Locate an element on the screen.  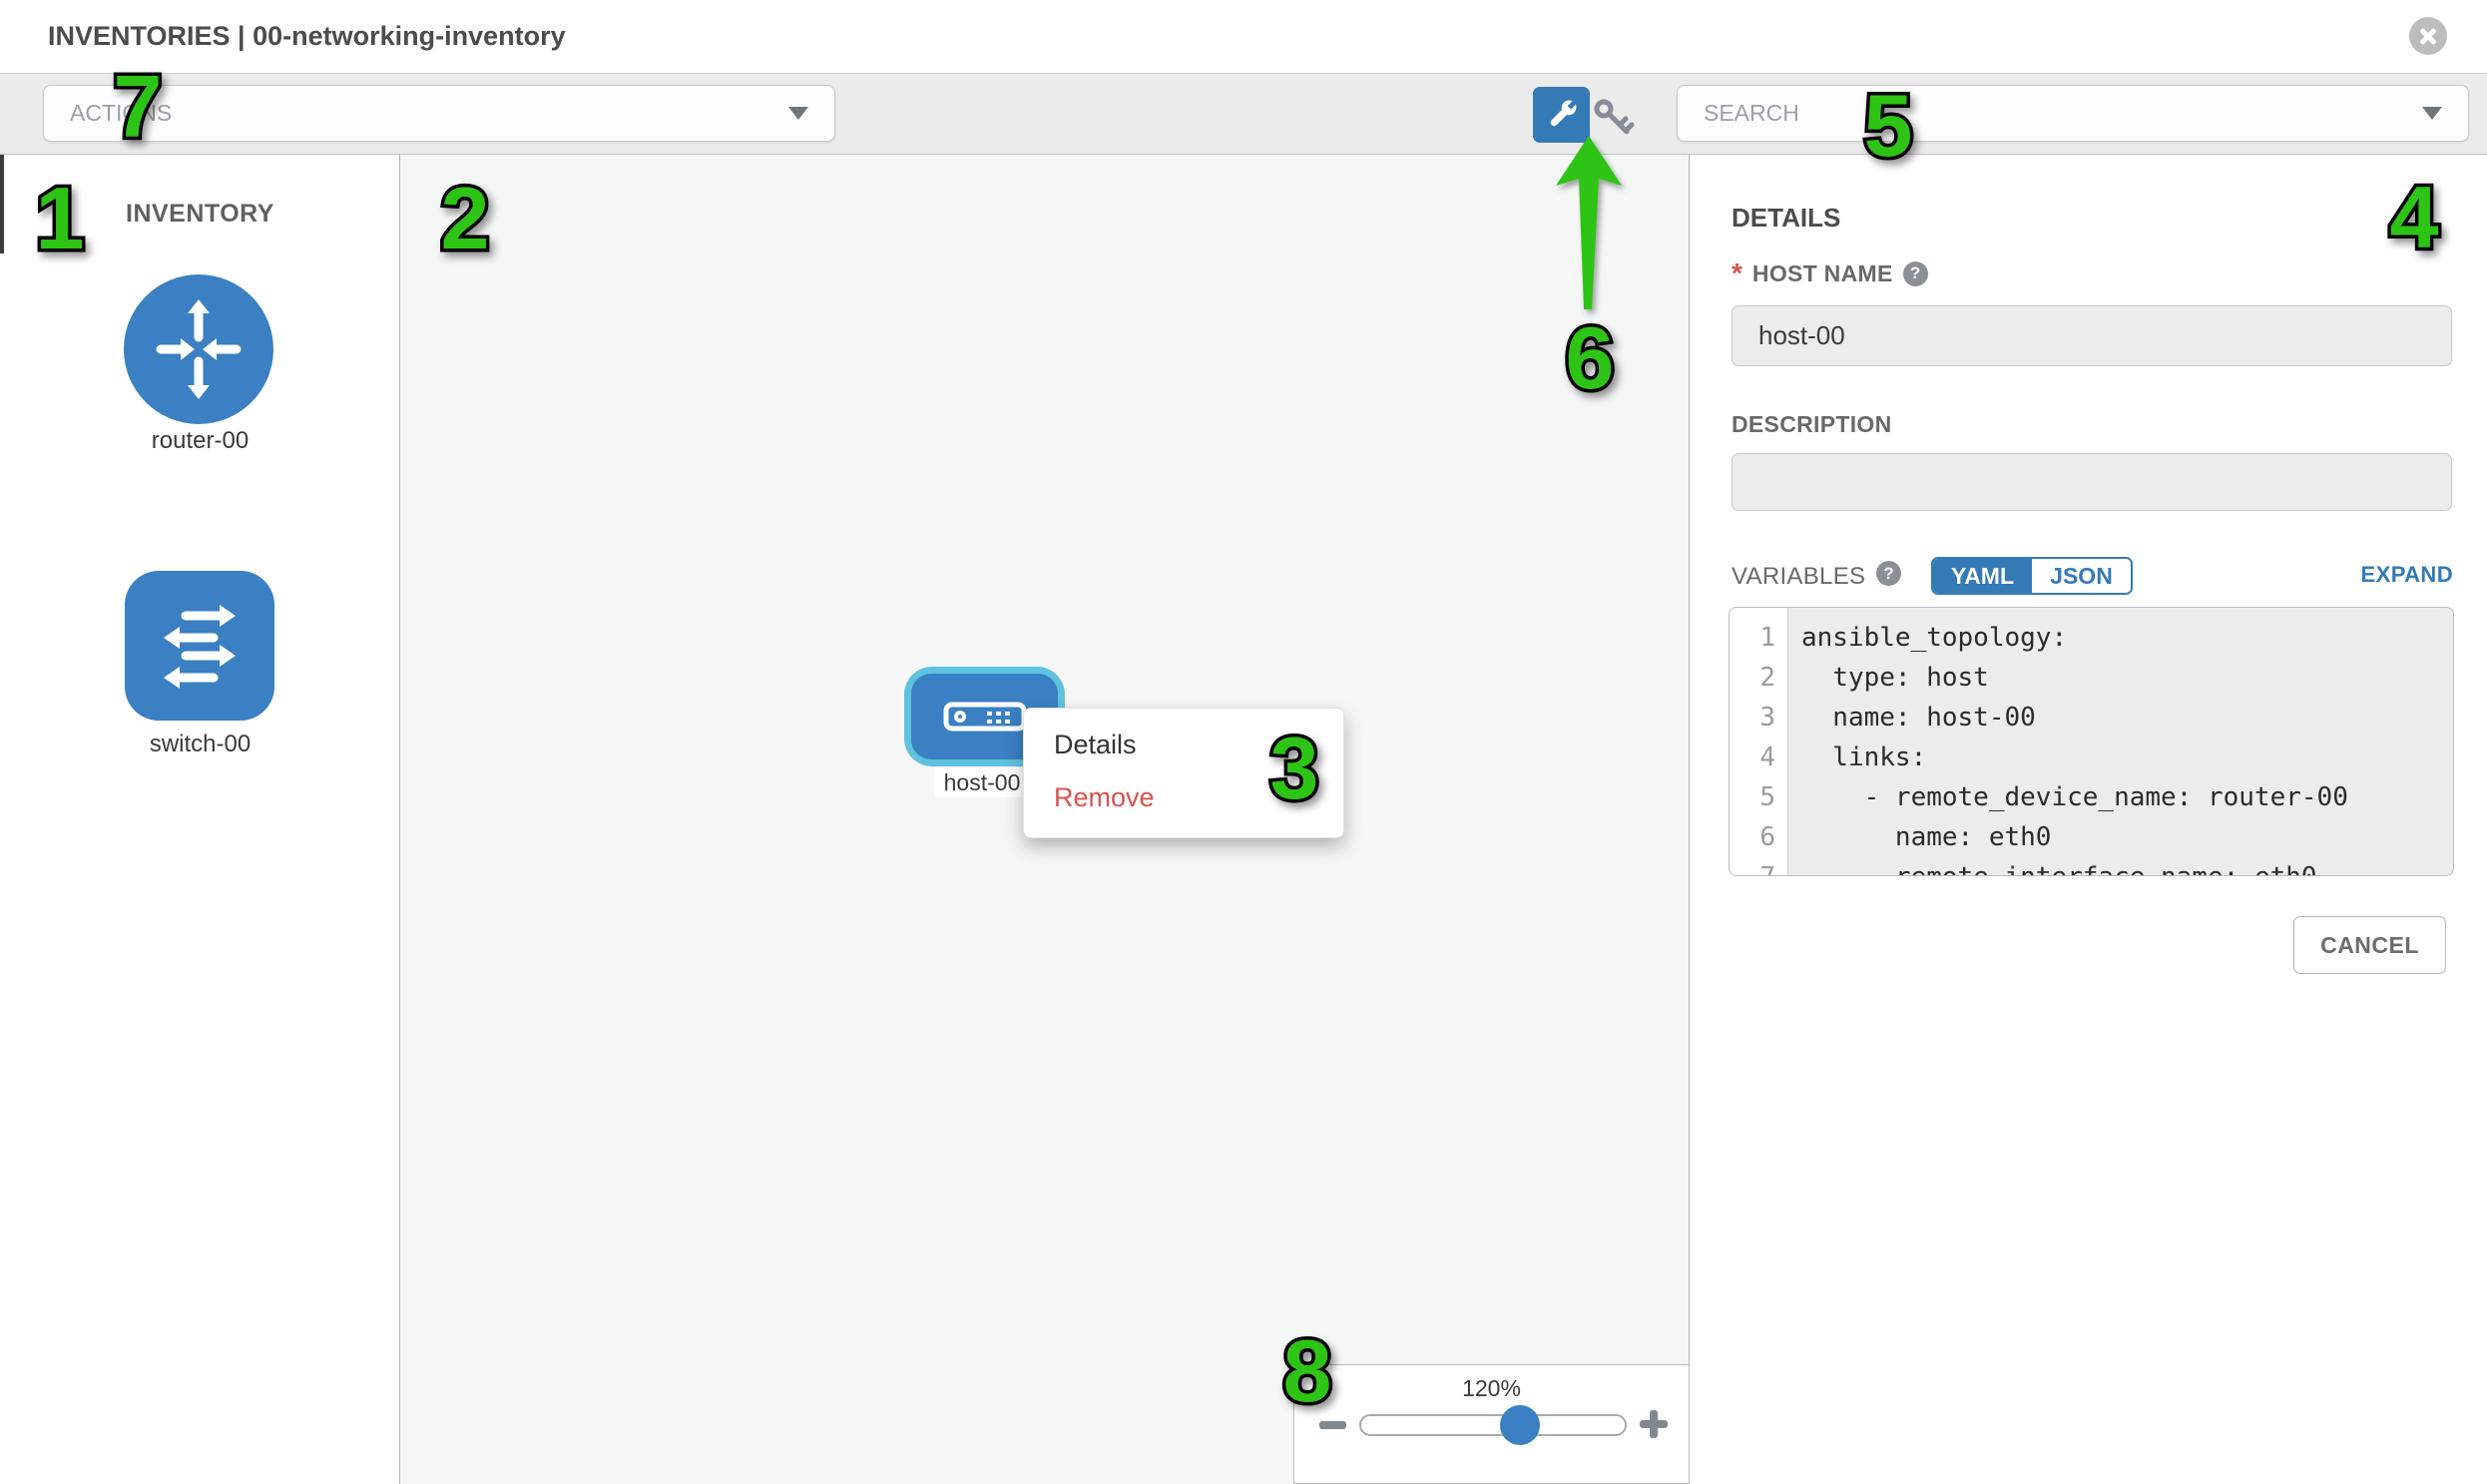
code-line: 3 name: host-00 is located at coordinates (2091, 718).